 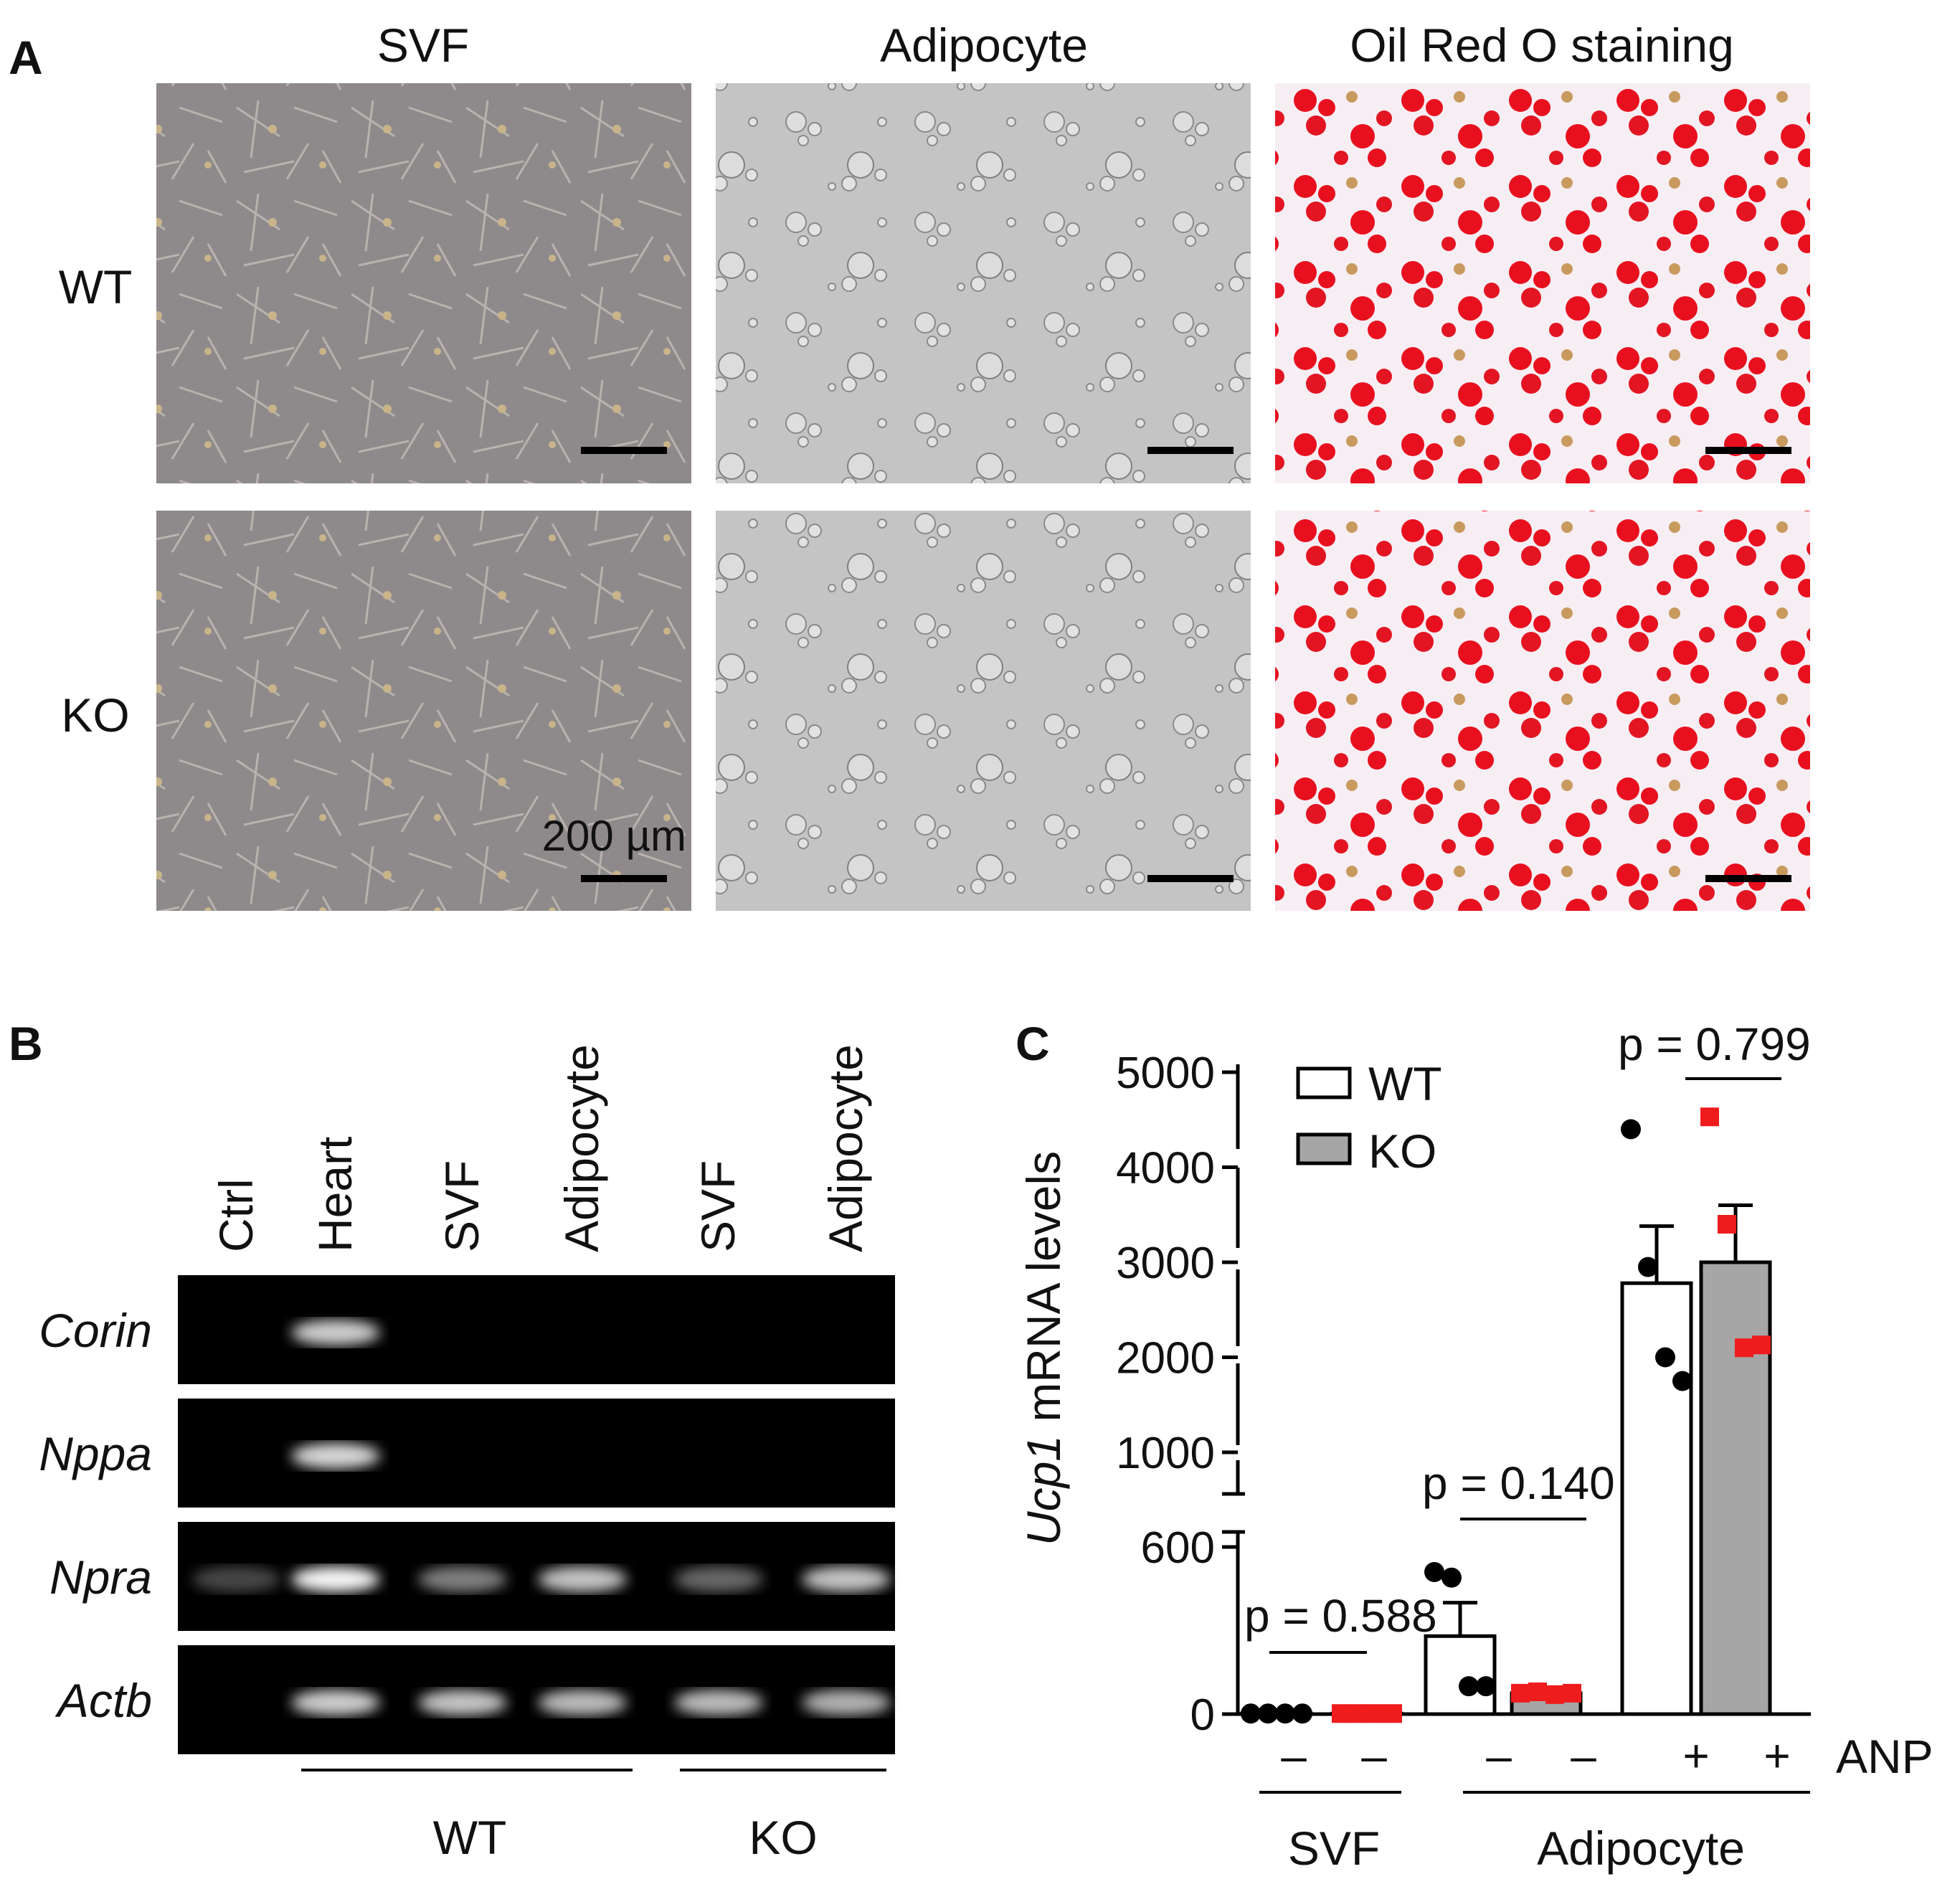 I want to click on gene-label-corin: Corin, so click(x=95, y=1330).